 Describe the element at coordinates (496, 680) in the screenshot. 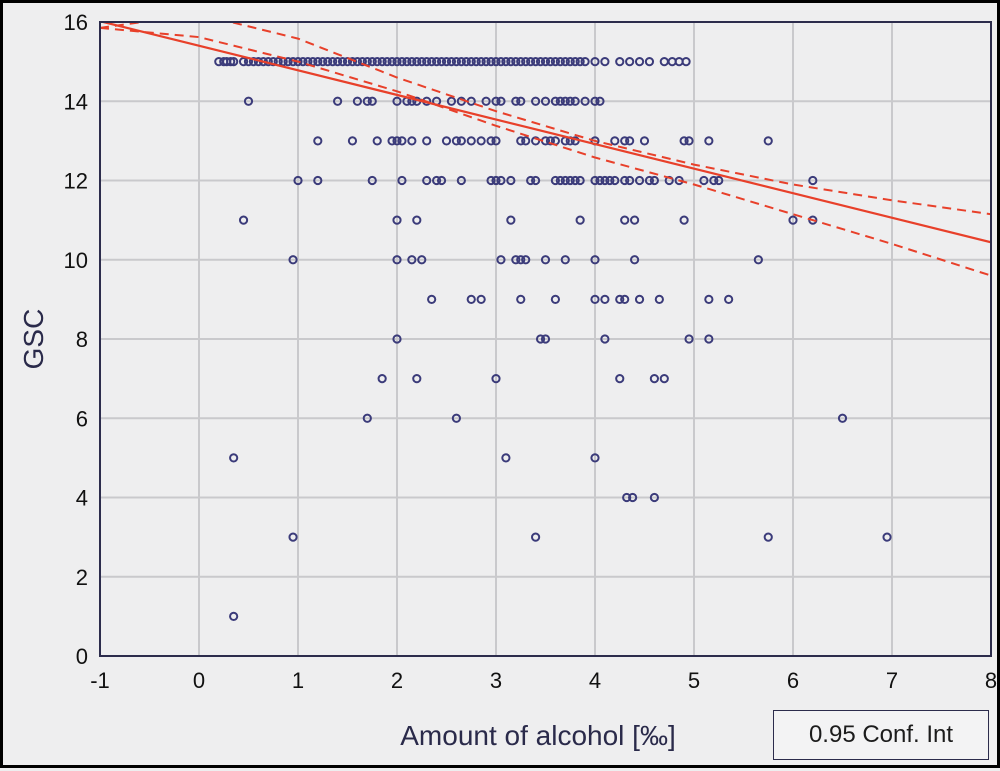

I see `x-tick-label: 3` at that location.